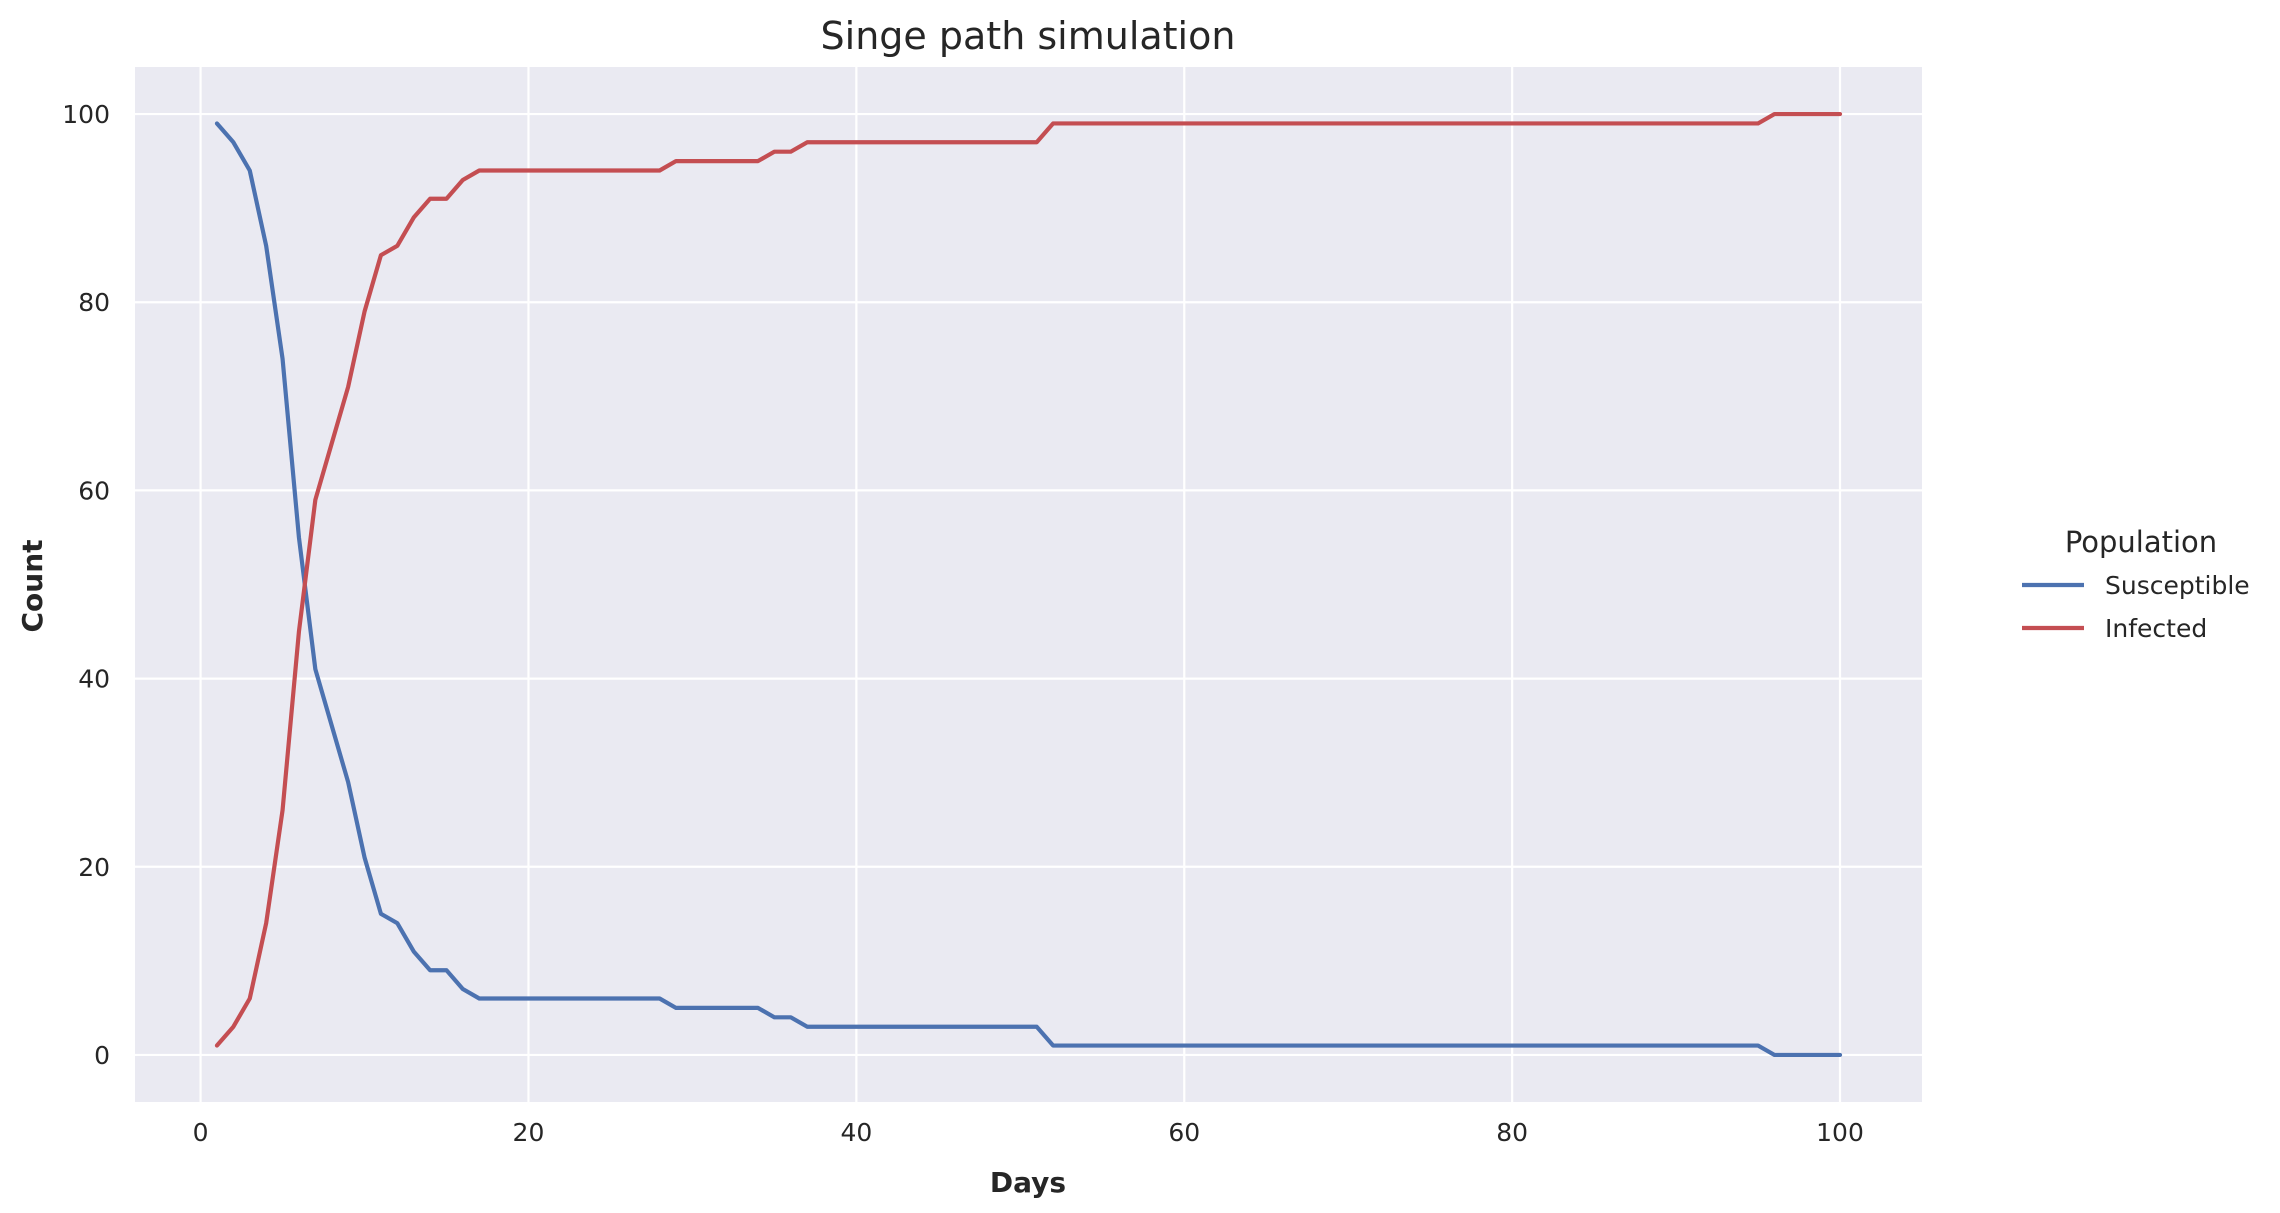 The image size is (2280, 1213). I want to click on x-tick-label: 0, so click(201, 1132).